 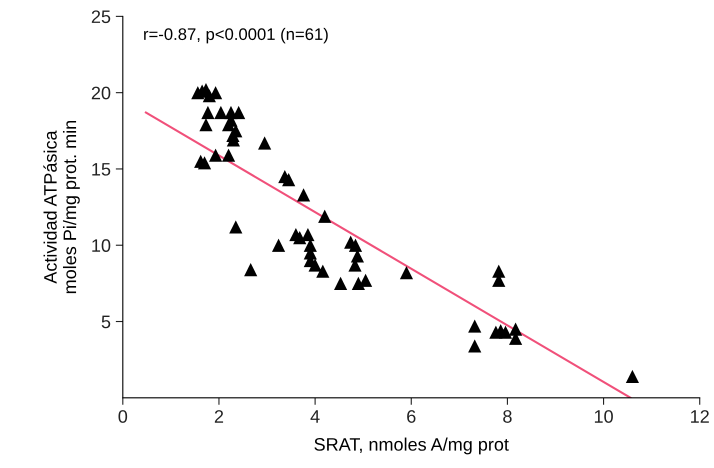 I want to click on y-tick-label: 25, so click(x=101, y=17).